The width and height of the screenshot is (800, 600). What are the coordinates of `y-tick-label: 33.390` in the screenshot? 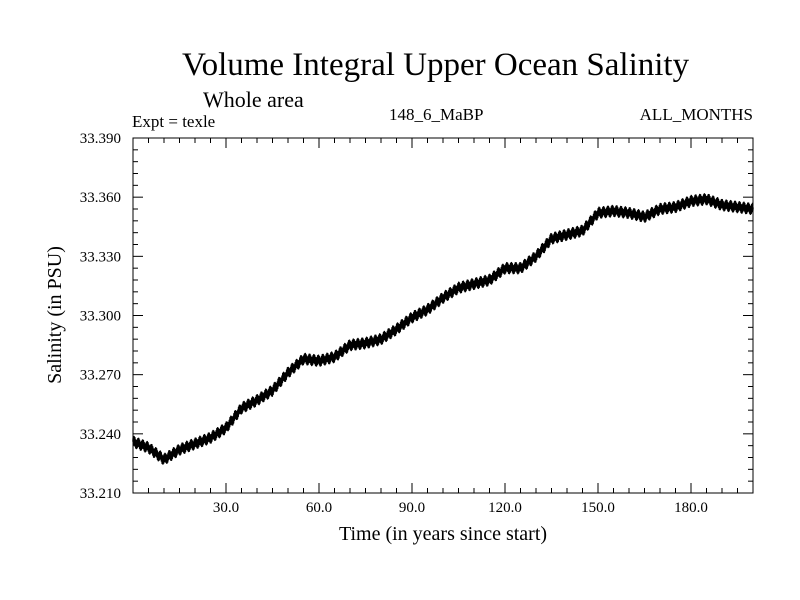 It's located at (100, 139).